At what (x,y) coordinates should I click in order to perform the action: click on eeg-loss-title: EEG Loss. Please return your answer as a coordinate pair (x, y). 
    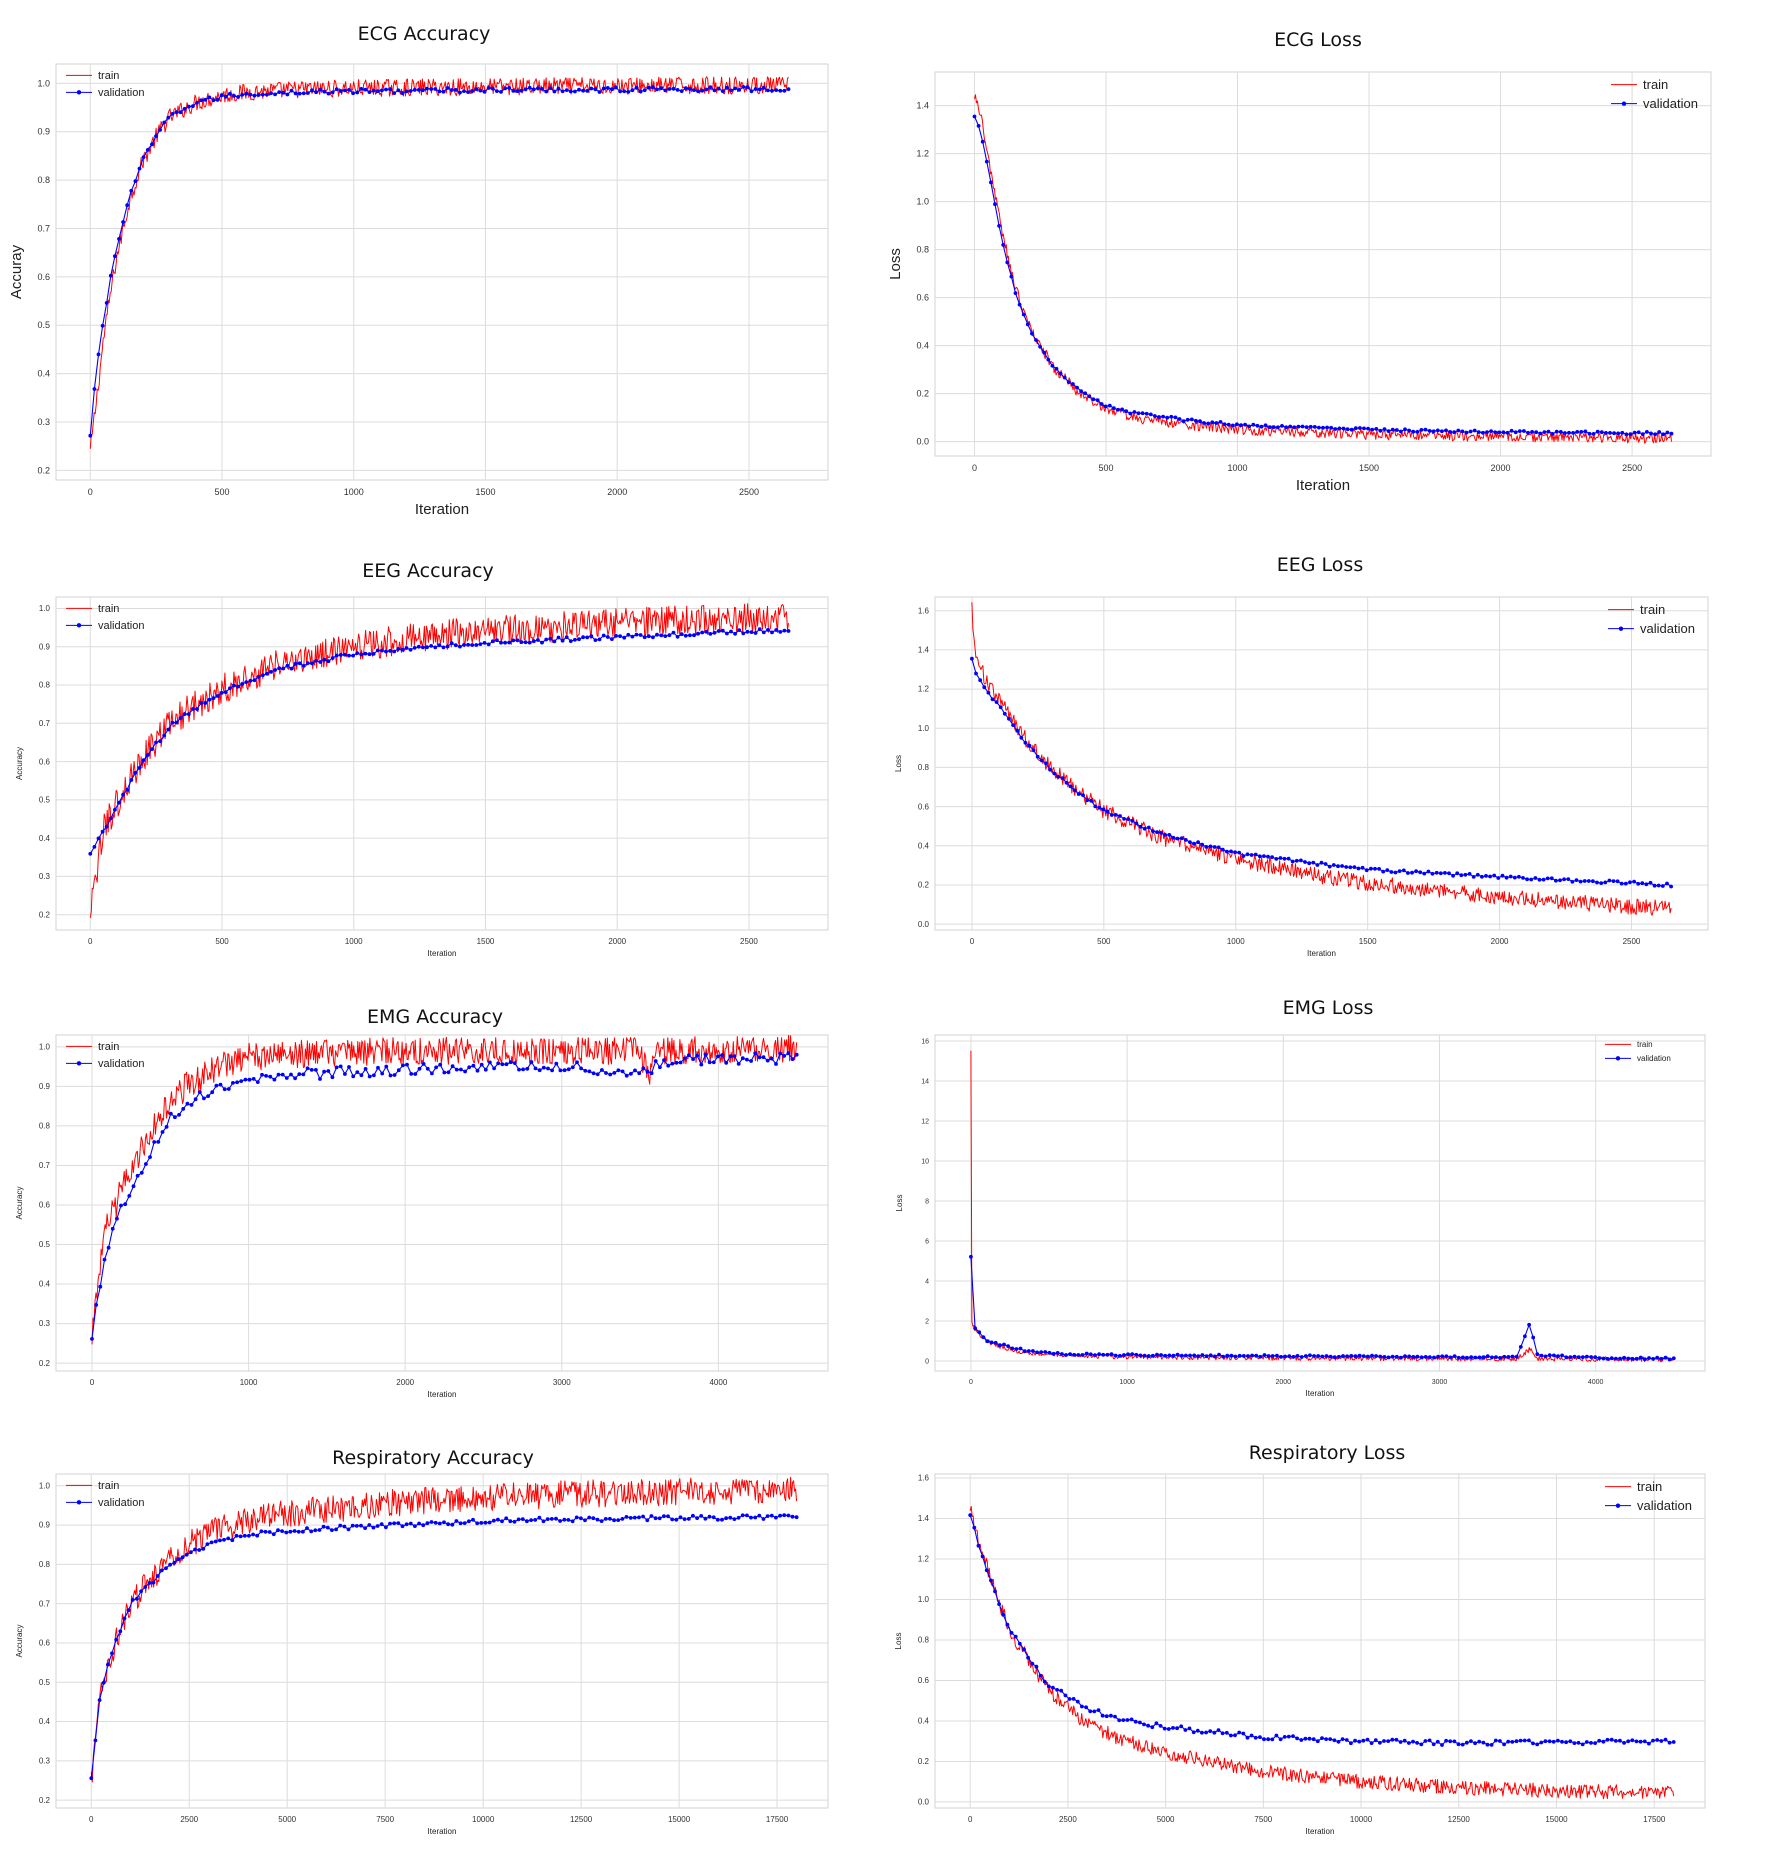
    Looking at the image, I should click on (1320, 565).